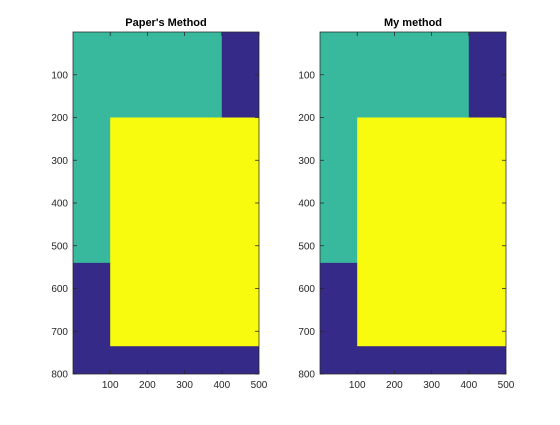  What do you see at coordinates (165, 23) in the screenshot?
I see `axes-title: Paper's Method` at bounding box center [165, 23].